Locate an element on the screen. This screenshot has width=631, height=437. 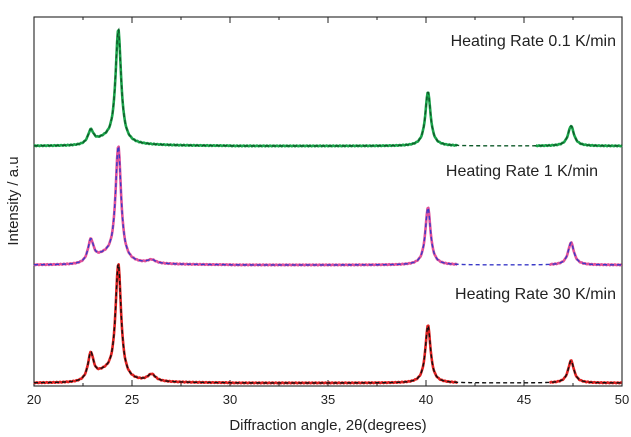
x-tick-label: 35 is located at coordinates (328, 399).